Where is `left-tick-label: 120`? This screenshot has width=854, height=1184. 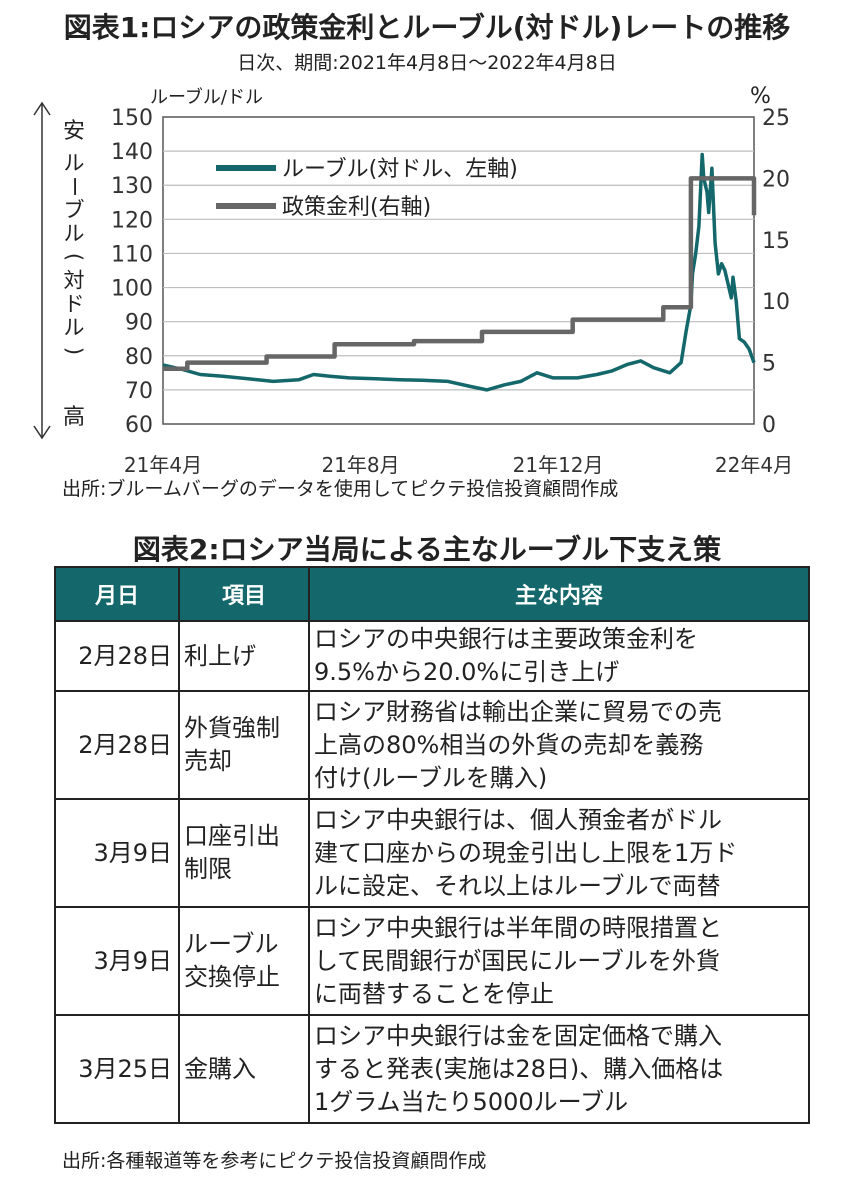
left-tick-label: 120 is located at coordinates (132, 220).